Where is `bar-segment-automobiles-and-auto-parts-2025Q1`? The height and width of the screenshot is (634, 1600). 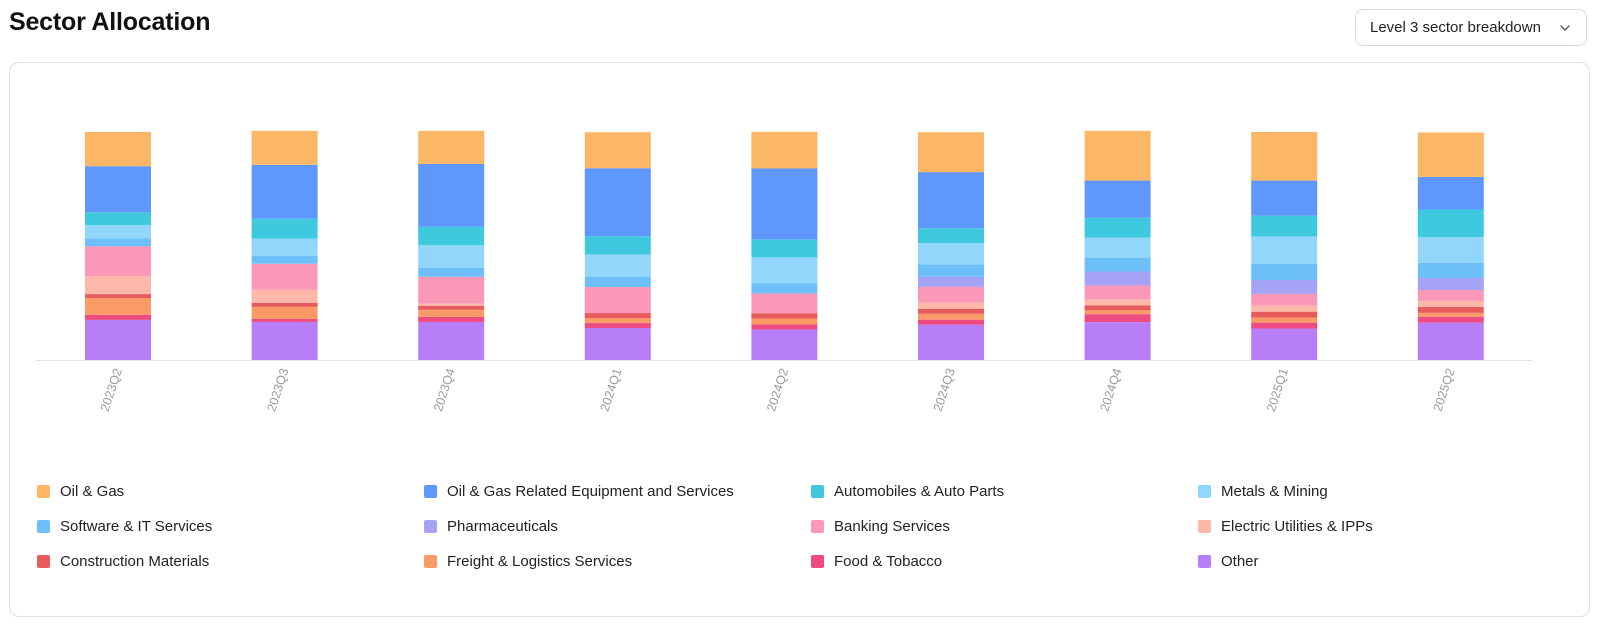
bar-segment-automobiles-and-auto-parts-2025Q1 is located at coordinates (1284, 226).